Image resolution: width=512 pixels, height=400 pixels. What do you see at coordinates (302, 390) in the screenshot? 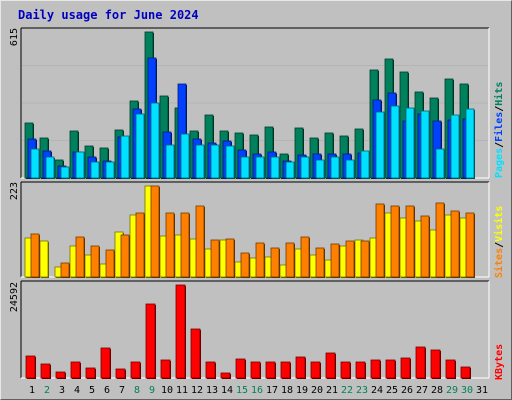
I see `day-label-19: 19` at bounding box center [302, 390].